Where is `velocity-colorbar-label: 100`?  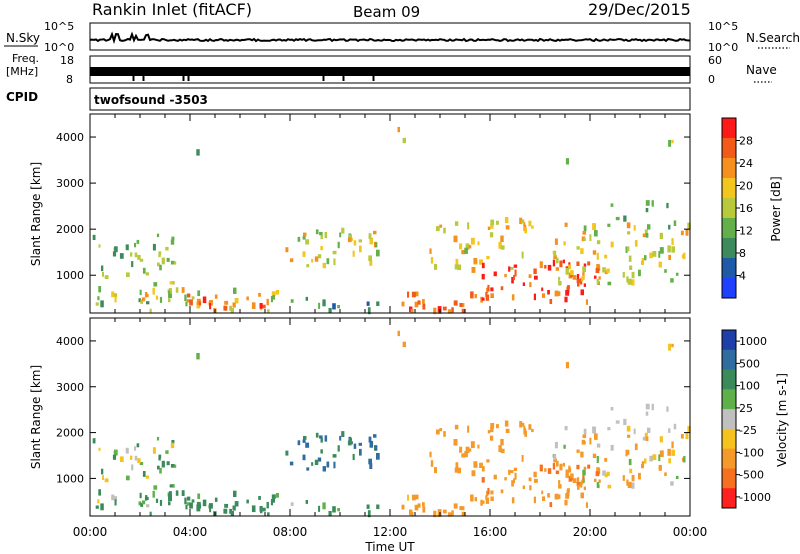 velocity-colorbar-label: 100 is located at coordinates (749, 386).